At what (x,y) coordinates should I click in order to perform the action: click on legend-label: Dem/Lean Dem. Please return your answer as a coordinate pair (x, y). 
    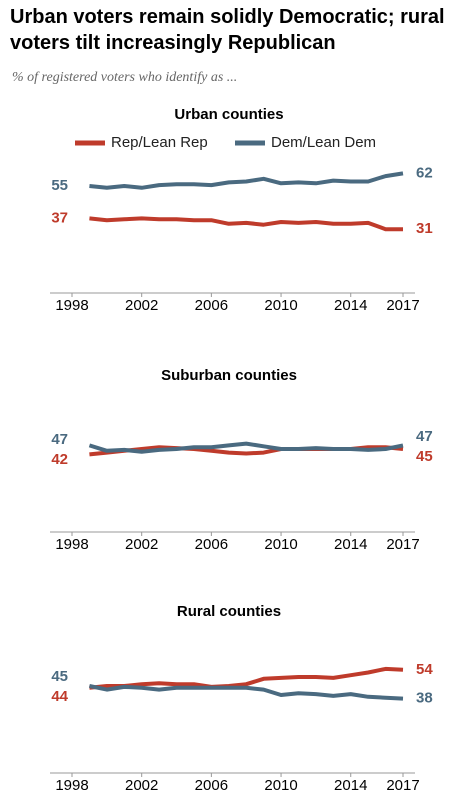
    Looking at the image, I should click on (323, 142).